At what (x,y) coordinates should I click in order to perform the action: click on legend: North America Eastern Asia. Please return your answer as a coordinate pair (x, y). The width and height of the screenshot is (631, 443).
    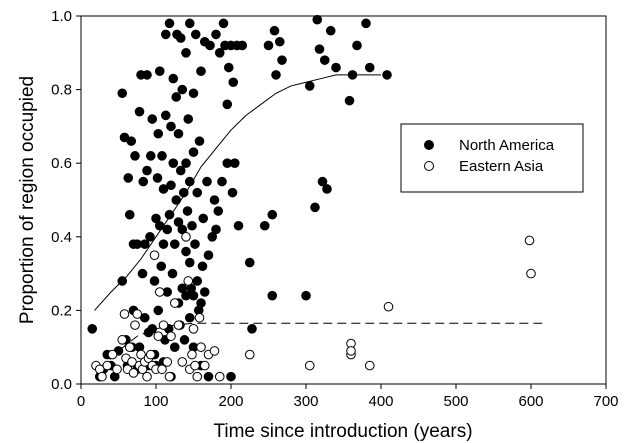
    Looking at the image, I should click on (492, 158).